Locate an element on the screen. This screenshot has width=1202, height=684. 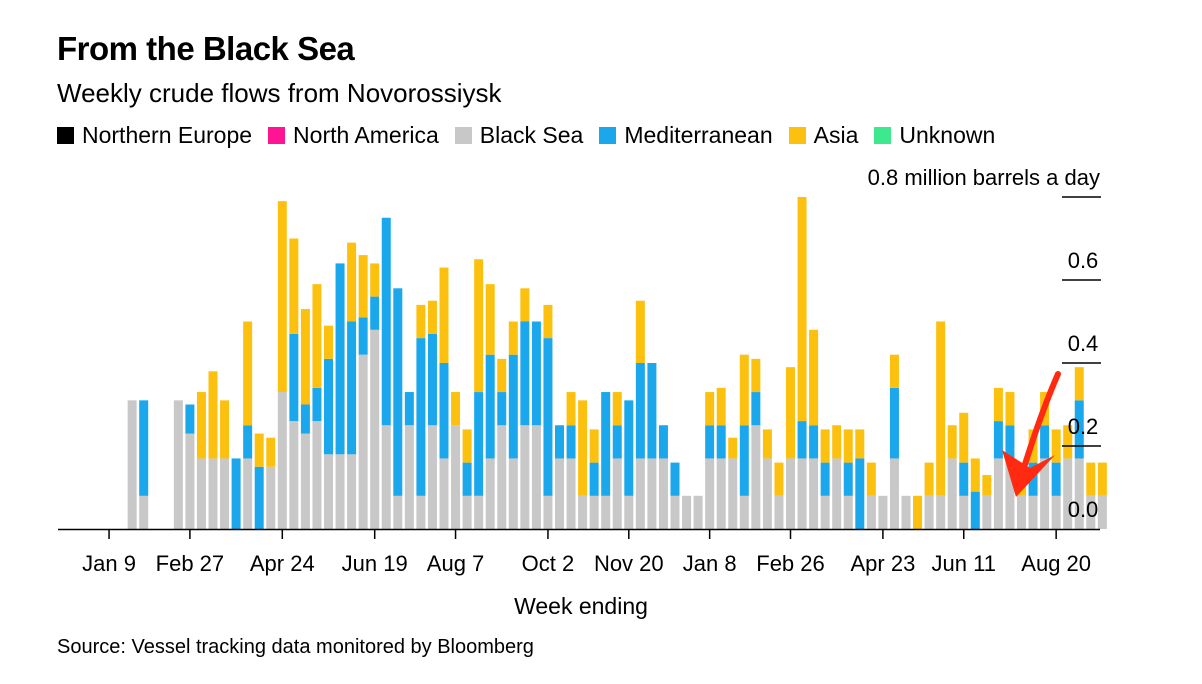
legend-label-black-sea: Black Sea is located at coordinates (531, 134).